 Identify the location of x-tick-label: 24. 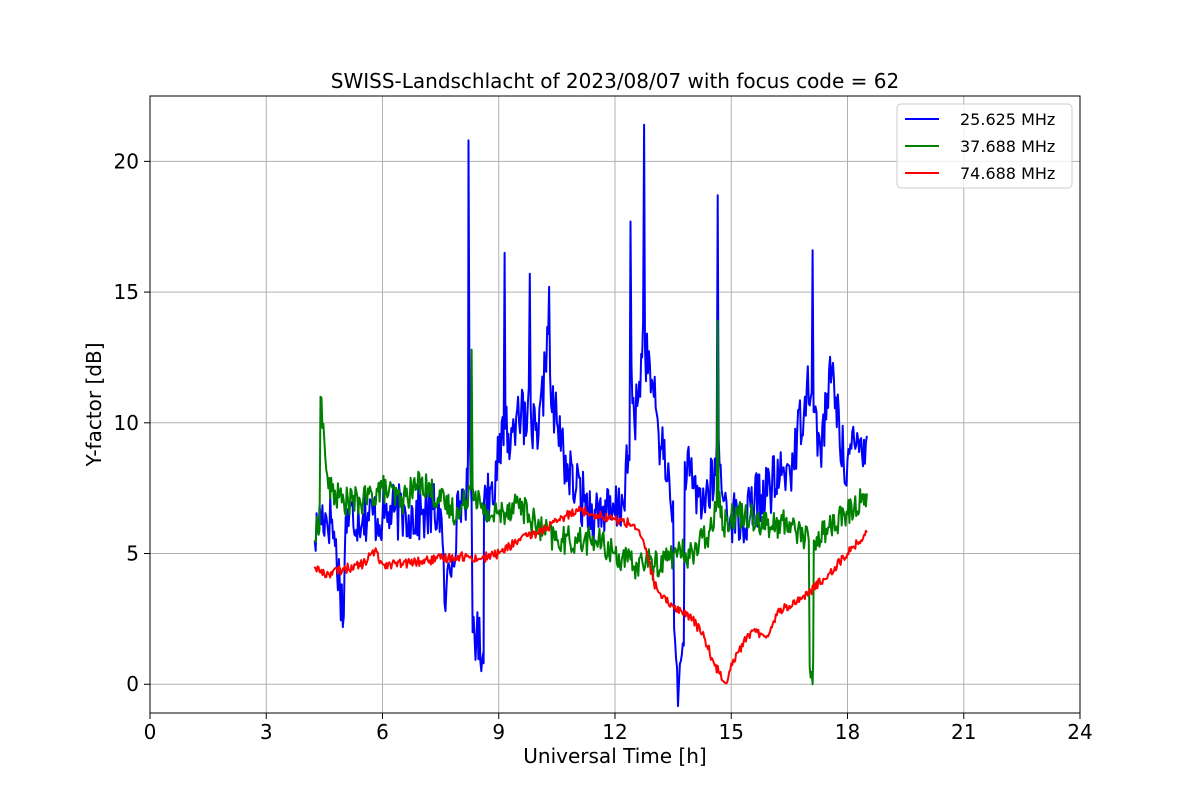
(1079, 732).